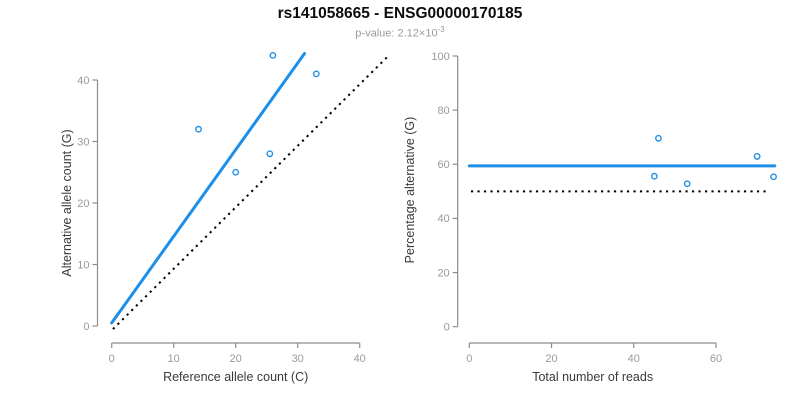 The width and height of the screenshot is (800, 400). What do you see at coordinates (400, 13) in the screenshot?
I see `chart-title: rs141058665 - ENSG00000170185` at bounding box center [400, 13].